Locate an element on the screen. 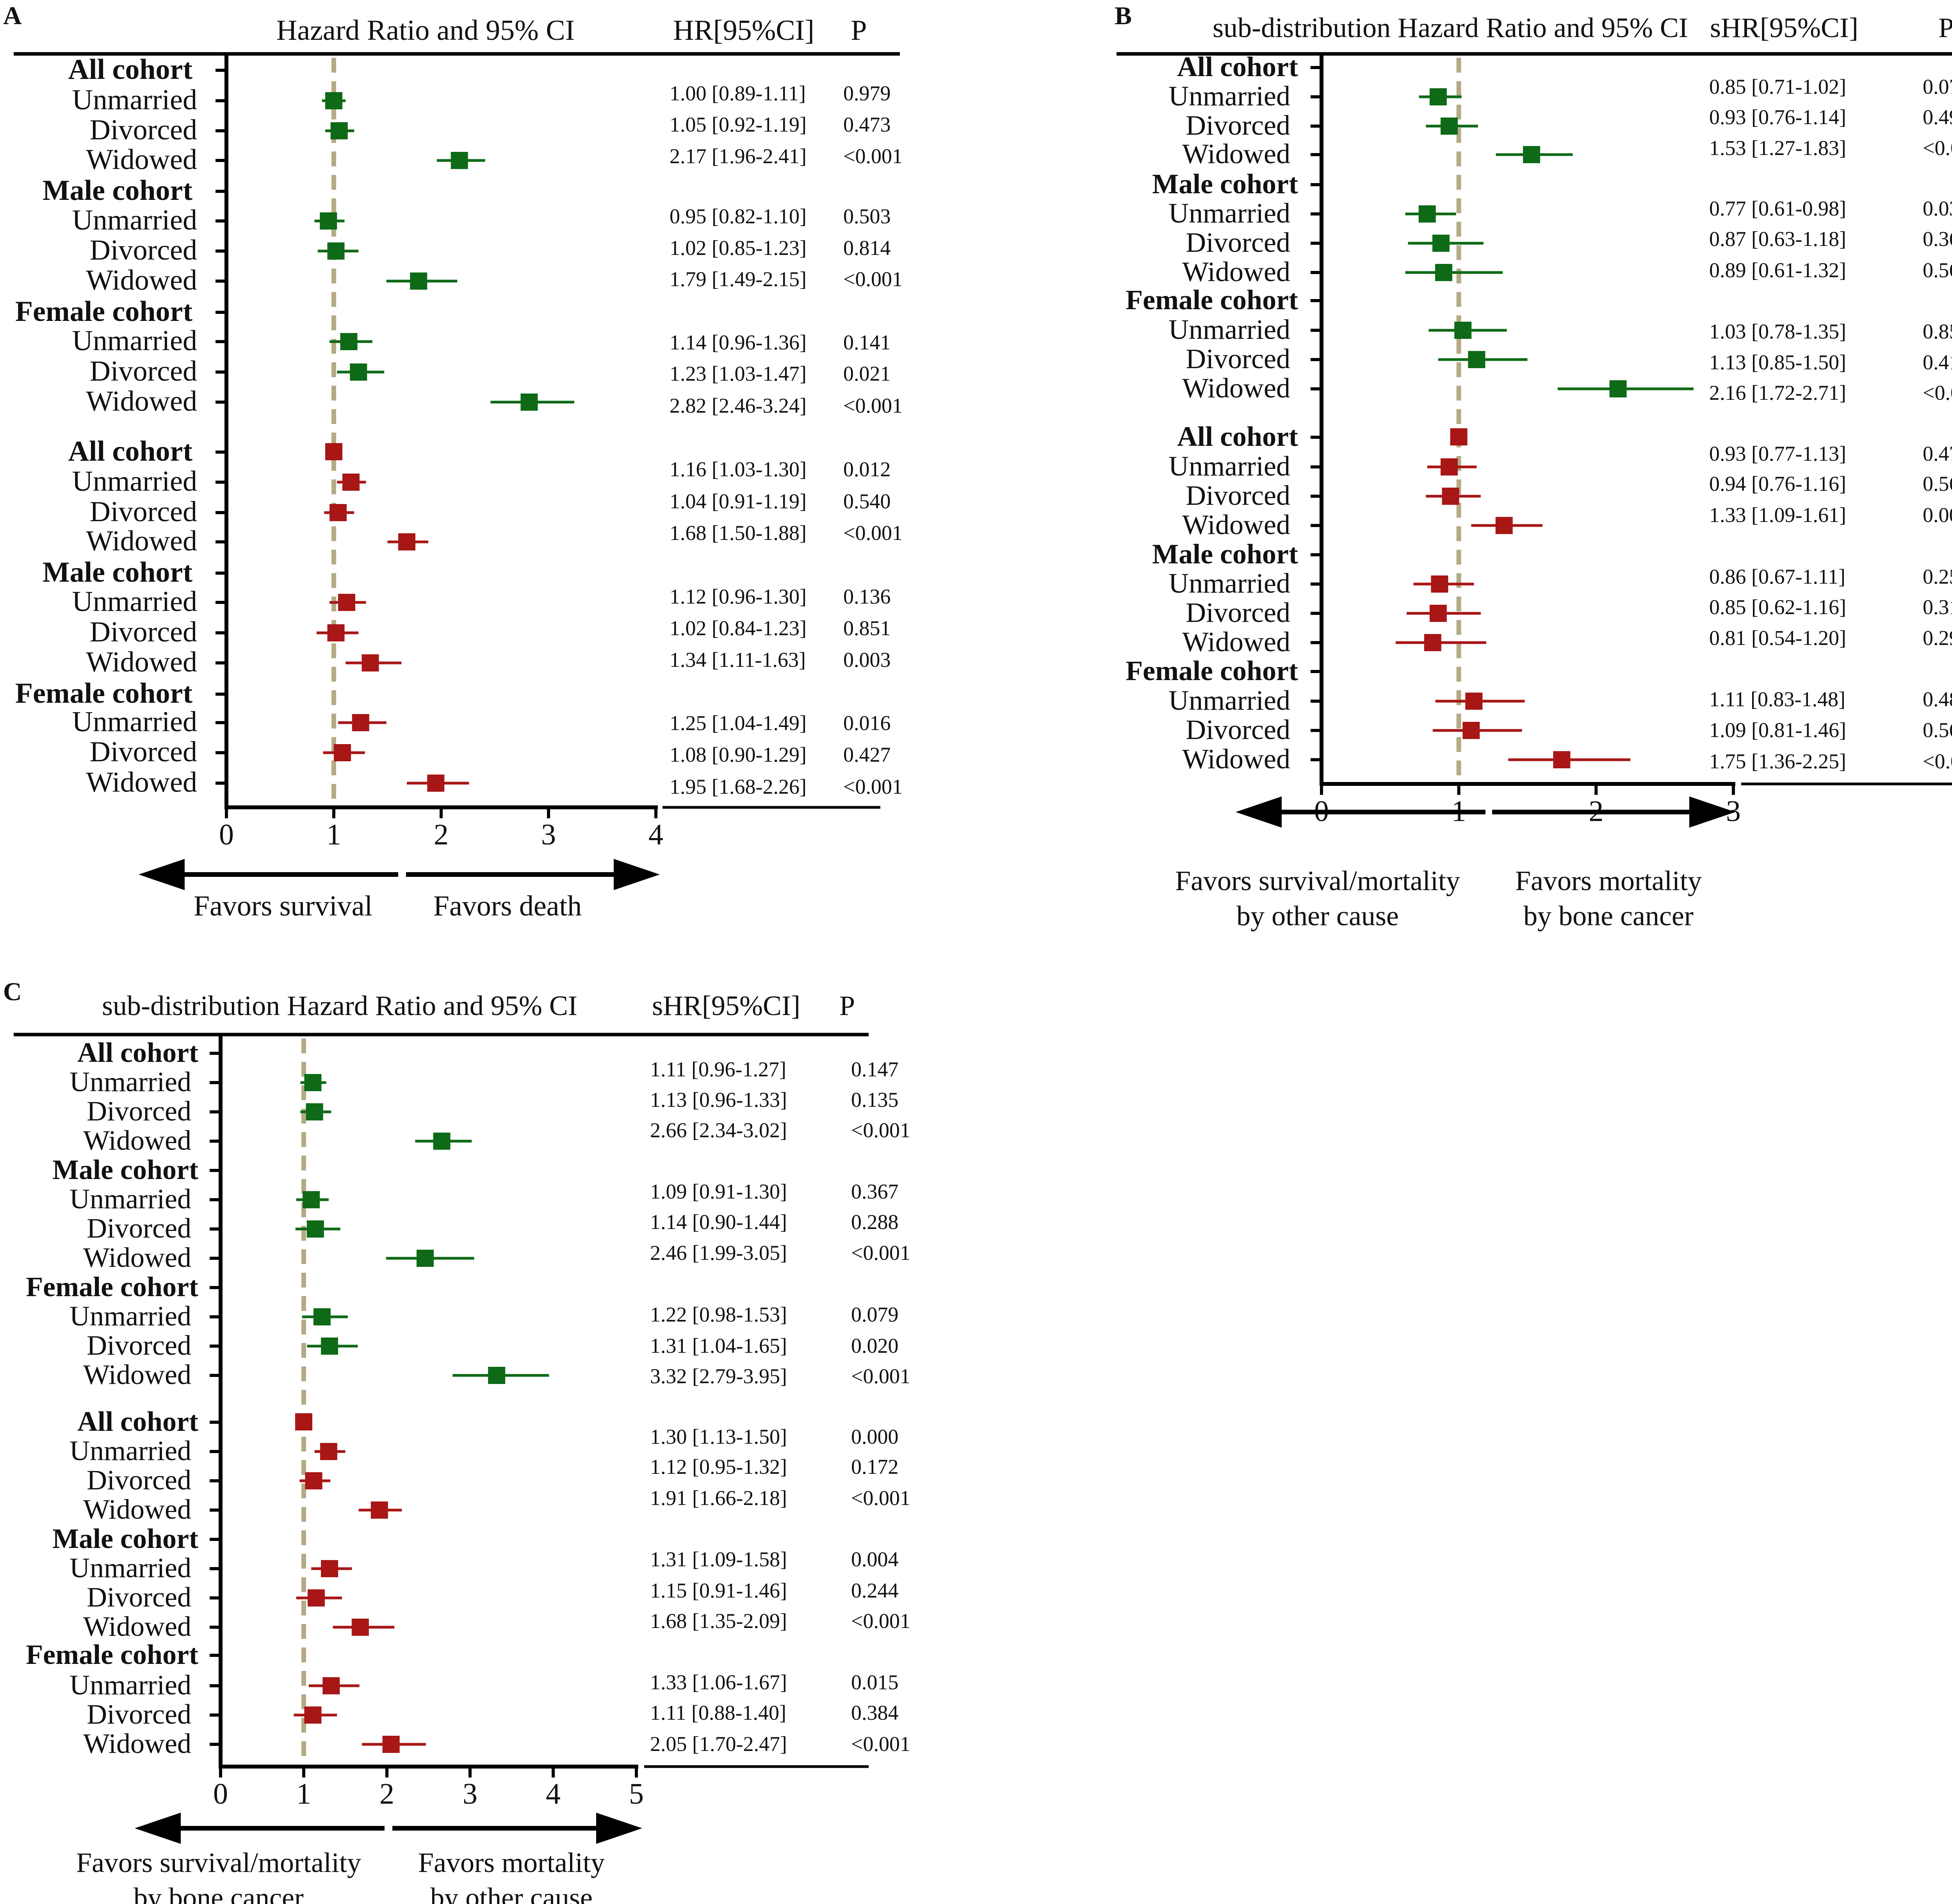  p-value: 0.851 is located at coordinates (867, 628).